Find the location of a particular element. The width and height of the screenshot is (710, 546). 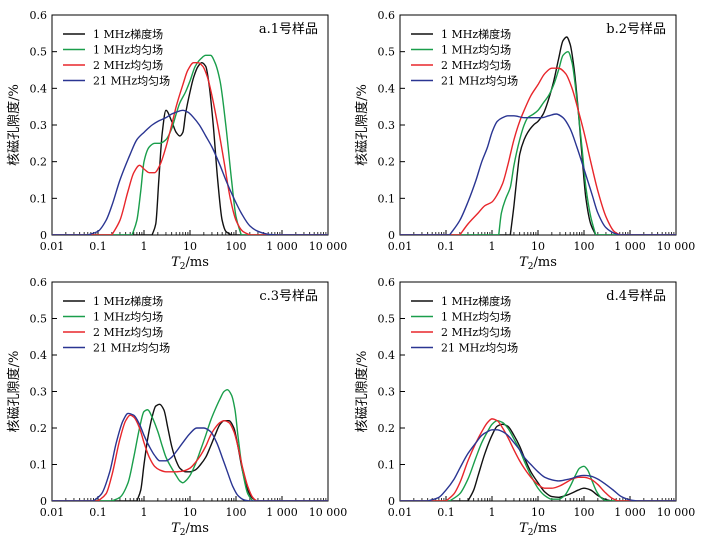

panel-title: b.2号样品 is located at coordinates (636, 29).